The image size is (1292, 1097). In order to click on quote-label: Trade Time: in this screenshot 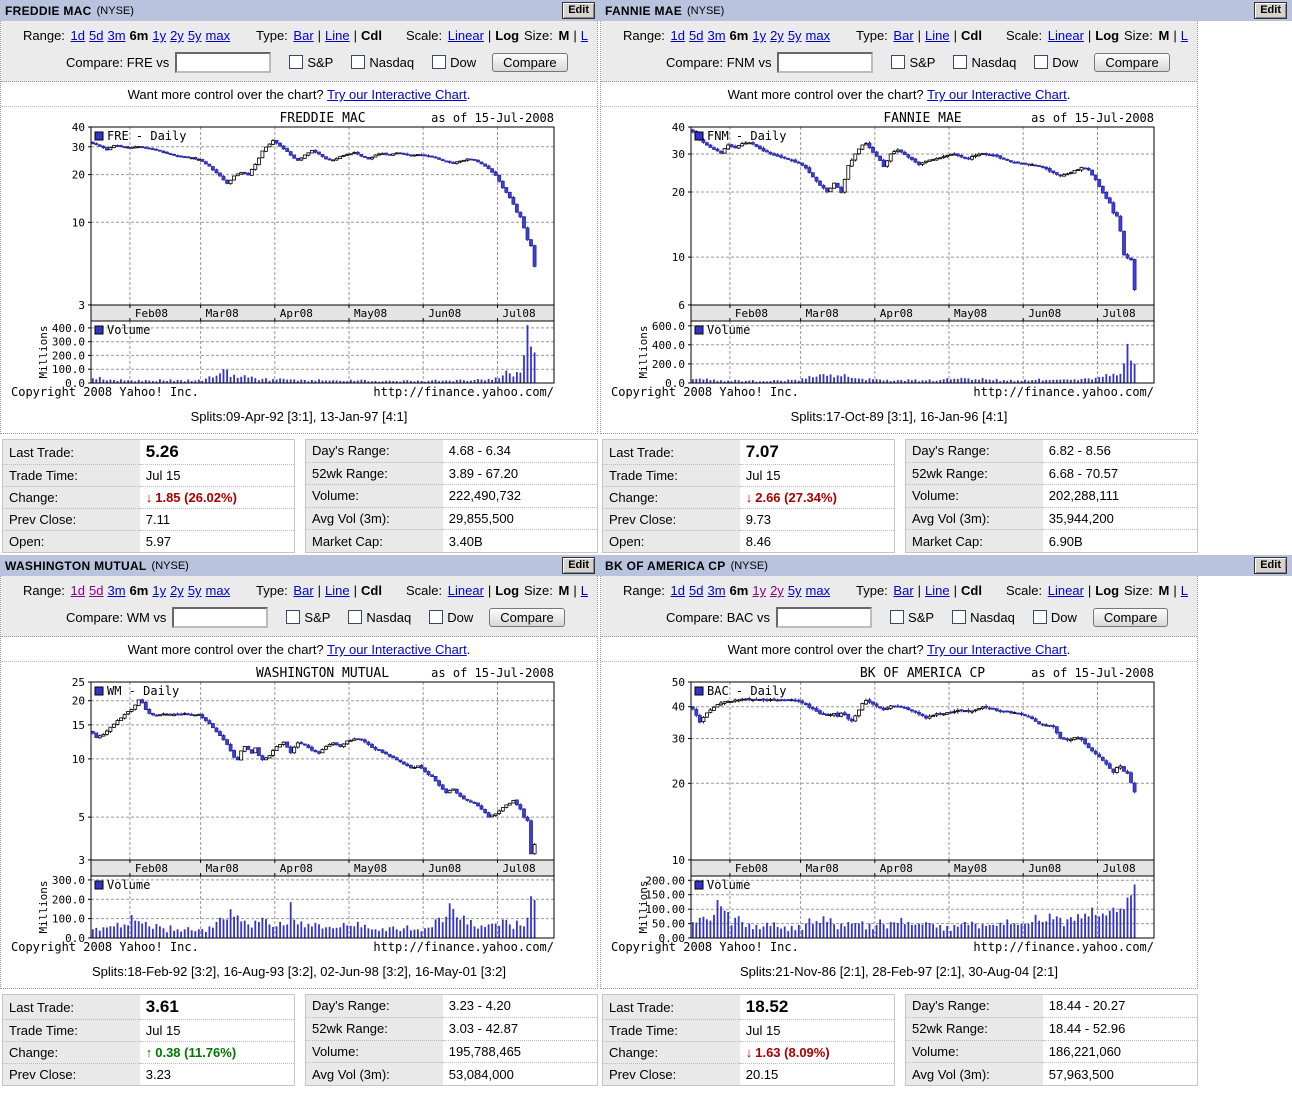, I will do `click(671, 475)`.